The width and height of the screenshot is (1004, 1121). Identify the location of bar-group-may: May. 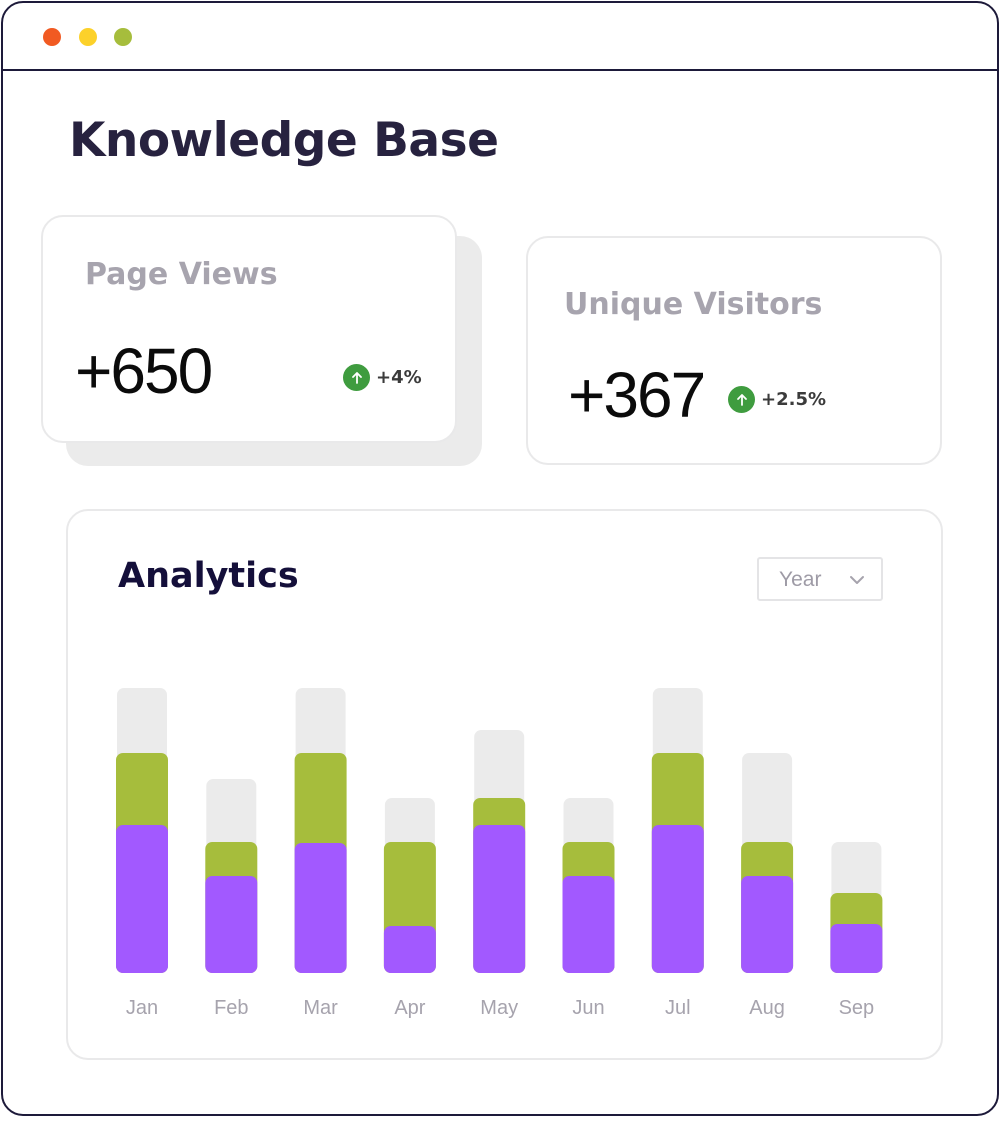
(499, 874).